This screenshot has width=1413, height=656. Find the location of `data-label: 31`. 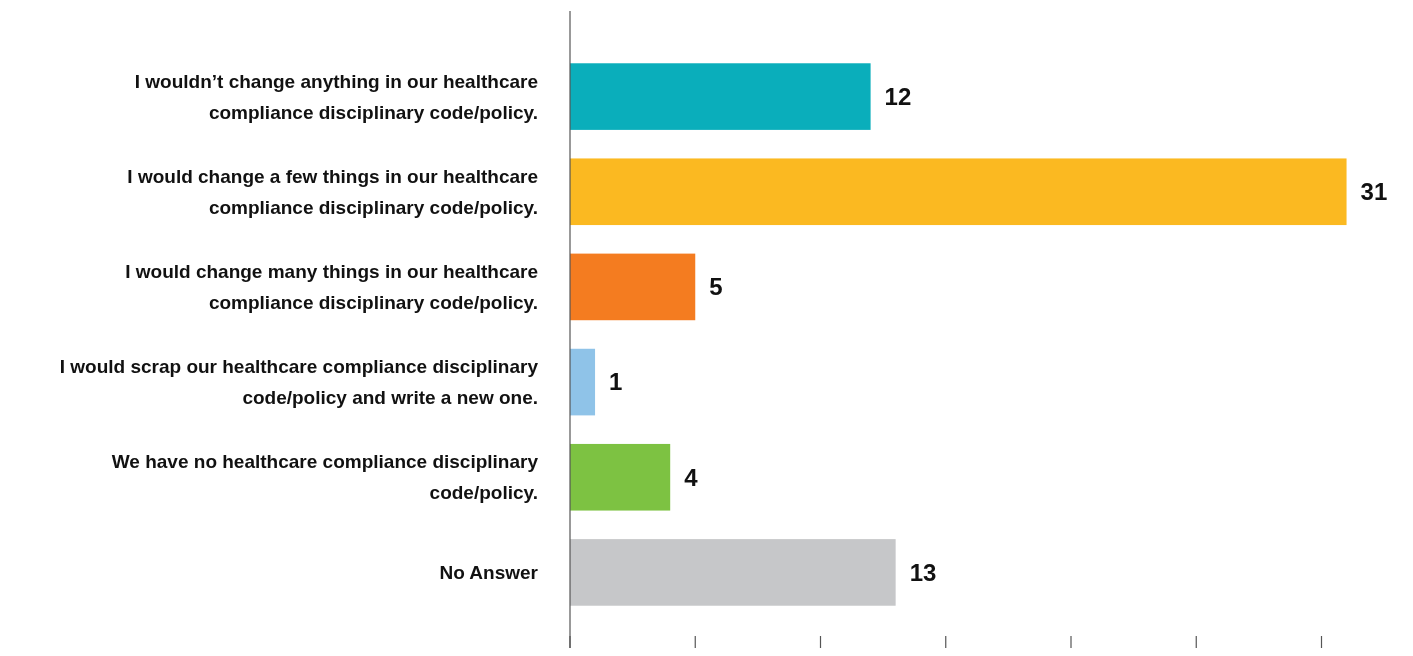

data-label: 31 is located at coordinates (1374, 192).